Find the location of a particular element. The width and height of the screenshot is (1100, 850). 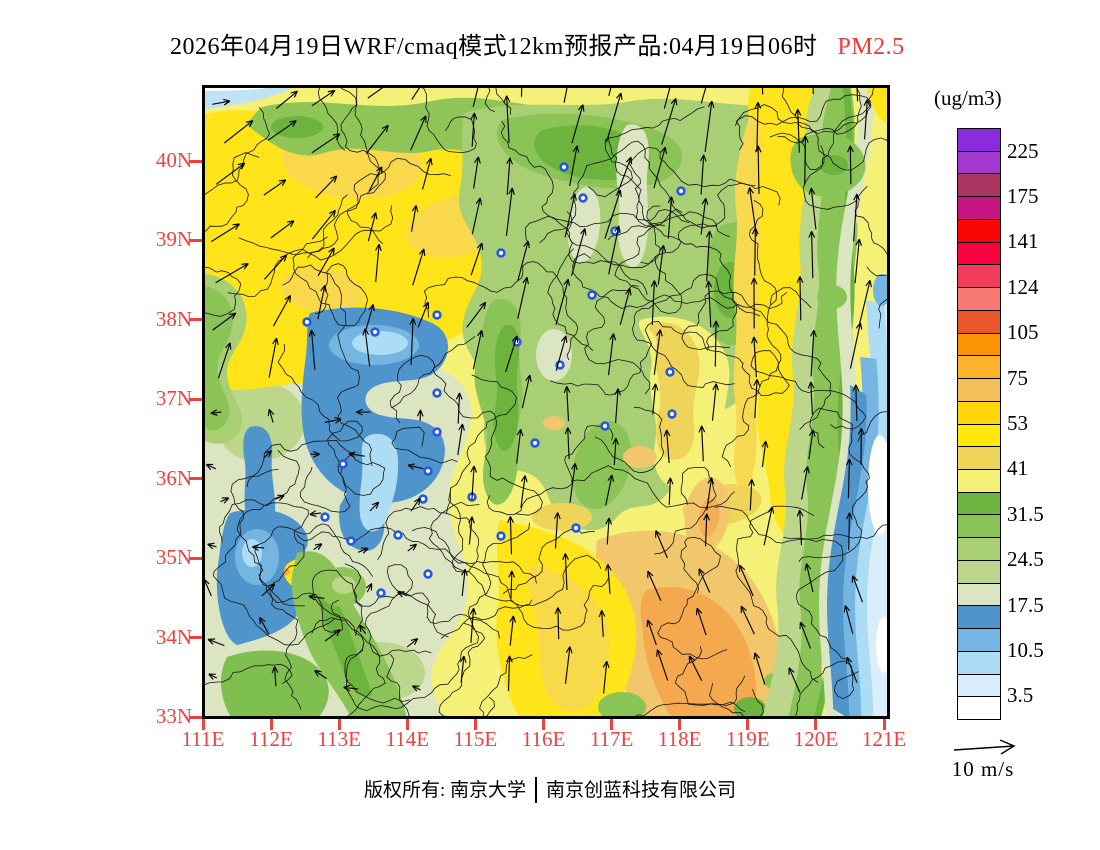

lon-label-116E: 116E is located at coordinates (543, 739).